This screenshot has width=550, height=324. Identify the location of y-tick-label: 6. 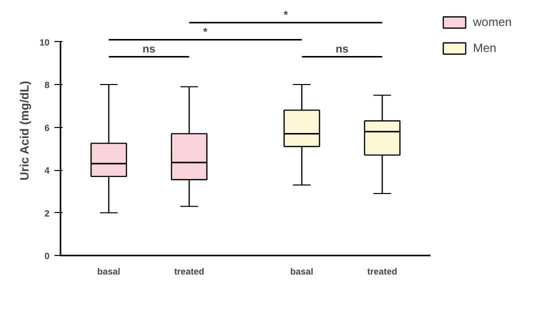
(47, 127).